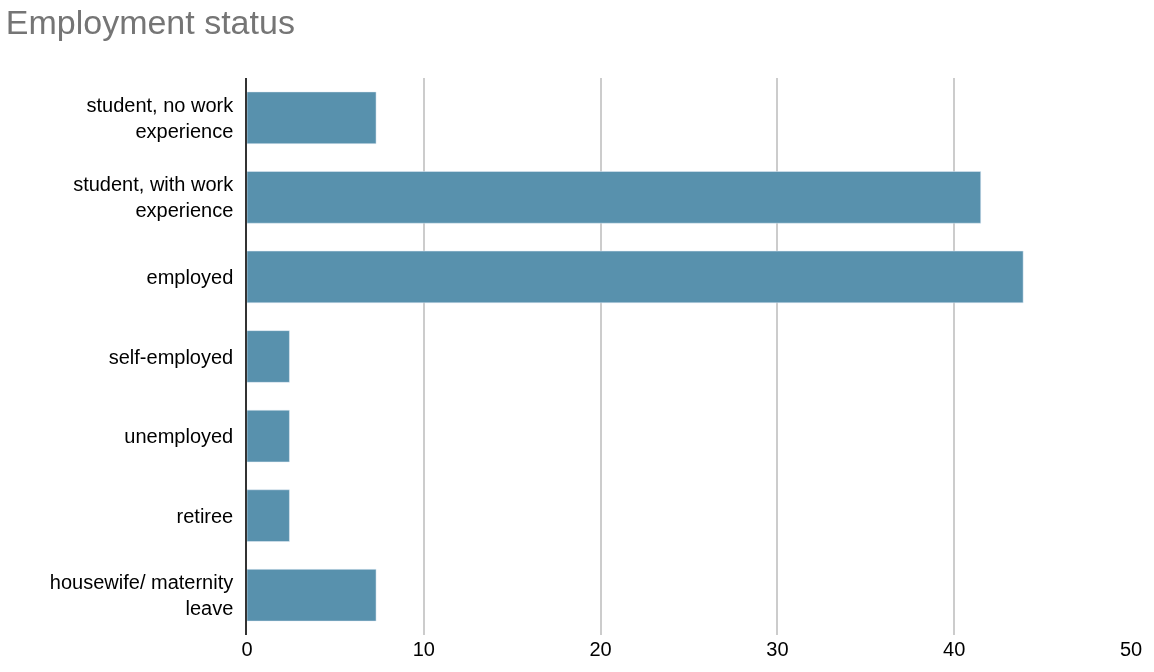 Image resolution: width=1154 pixels, height=672 pixels. I want to click on y-tick-label: self-employed, so click(171, 356).